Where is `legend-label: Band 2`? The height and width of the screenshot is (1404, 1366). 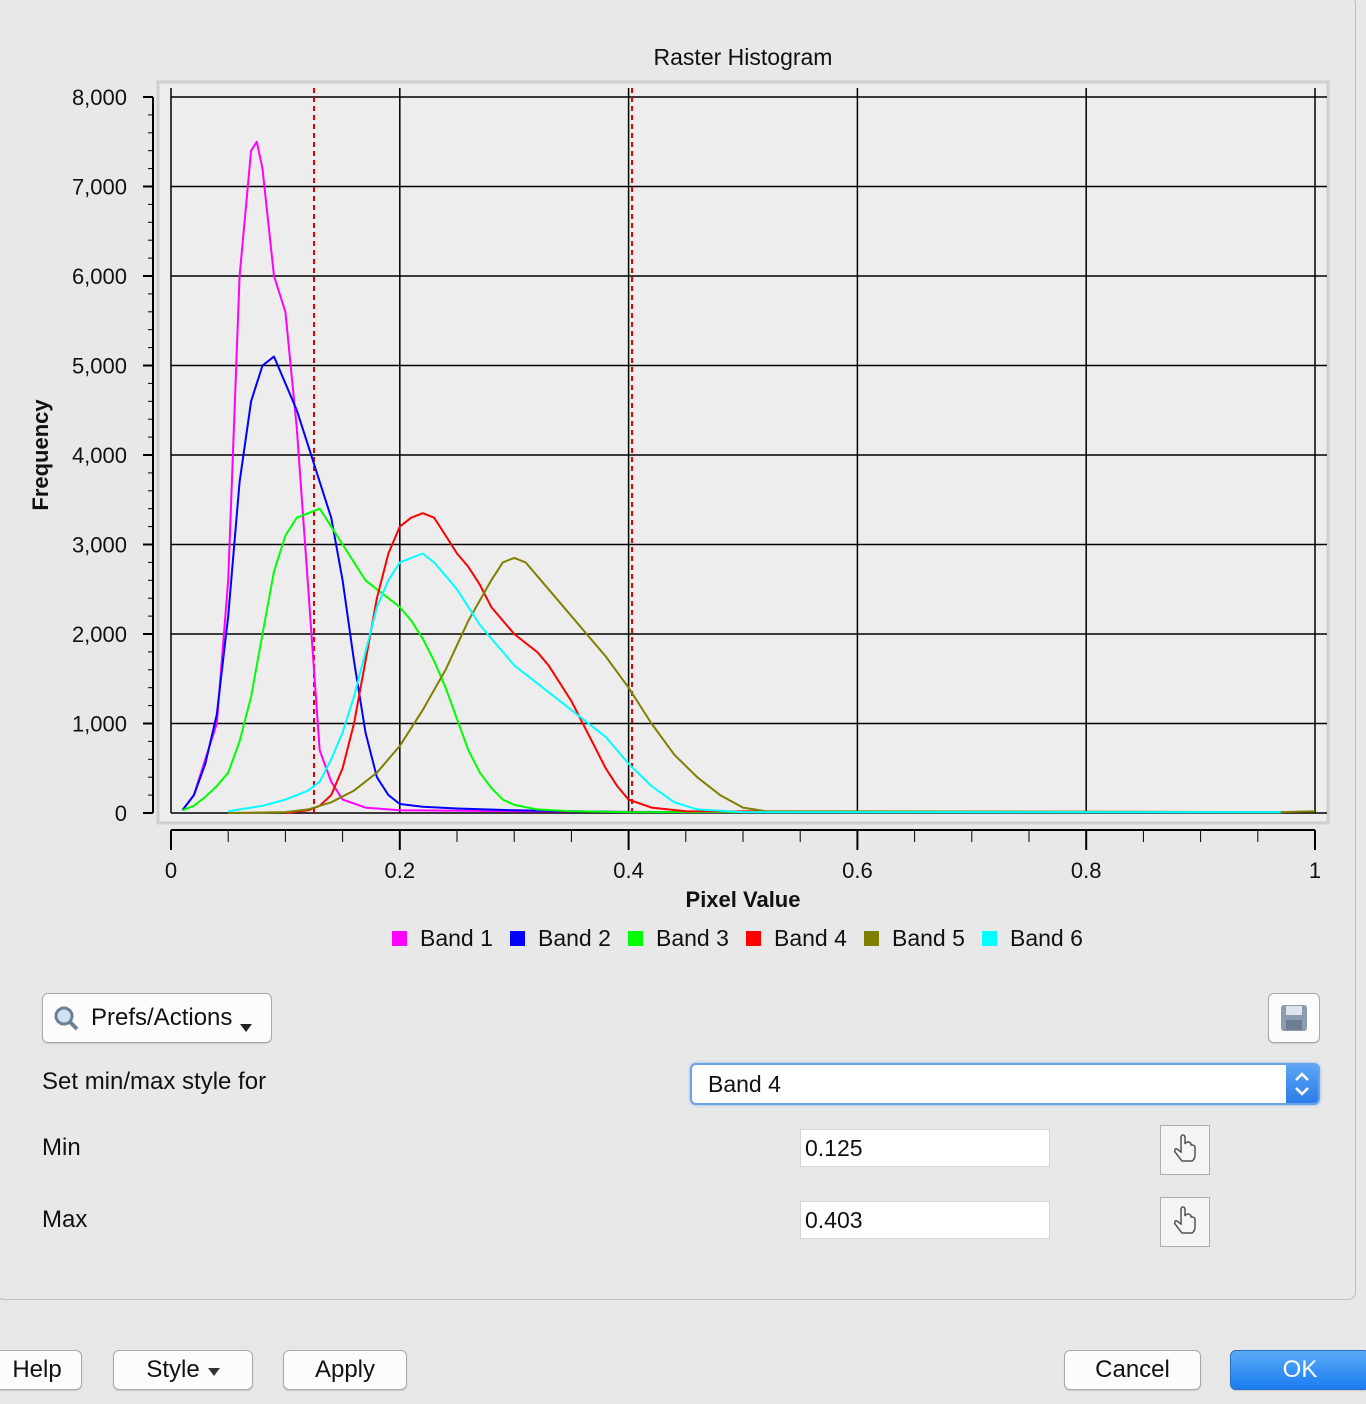
legend-label: Band 2 is located at coordinates (574, 938).